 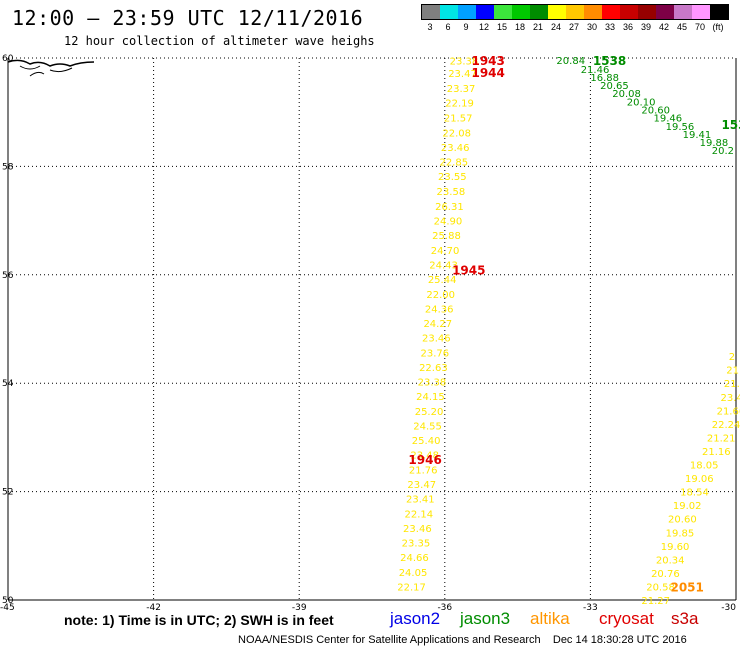 What do you see at coordinates (641, 102) in the screenshot?
I see `swh-value: 20.10` at bounding box center [641, 102].